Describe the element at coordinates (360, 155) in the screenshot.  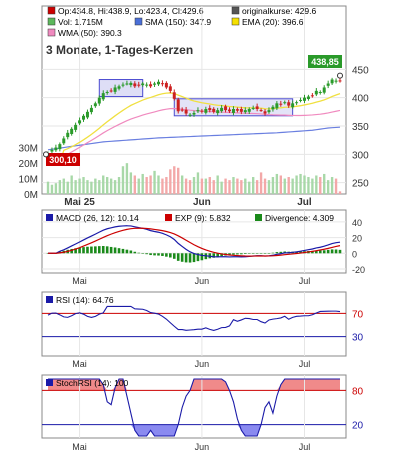
I see `price-tick-label: 300` at that location.